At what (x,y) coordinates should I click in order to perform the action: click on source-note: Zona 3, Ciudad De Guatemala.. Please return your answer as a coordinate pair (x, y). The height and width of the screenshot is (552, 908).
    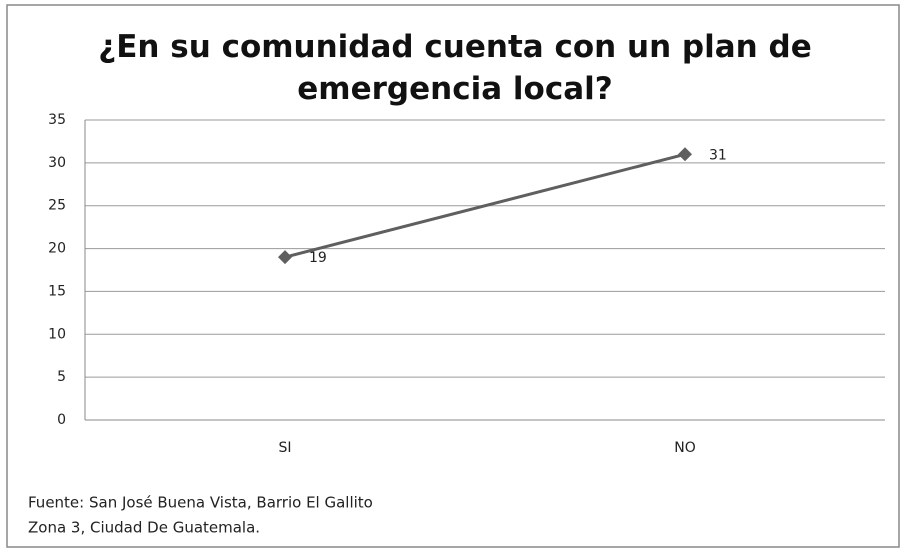
    Looking at the image, I should click on (144, 528).